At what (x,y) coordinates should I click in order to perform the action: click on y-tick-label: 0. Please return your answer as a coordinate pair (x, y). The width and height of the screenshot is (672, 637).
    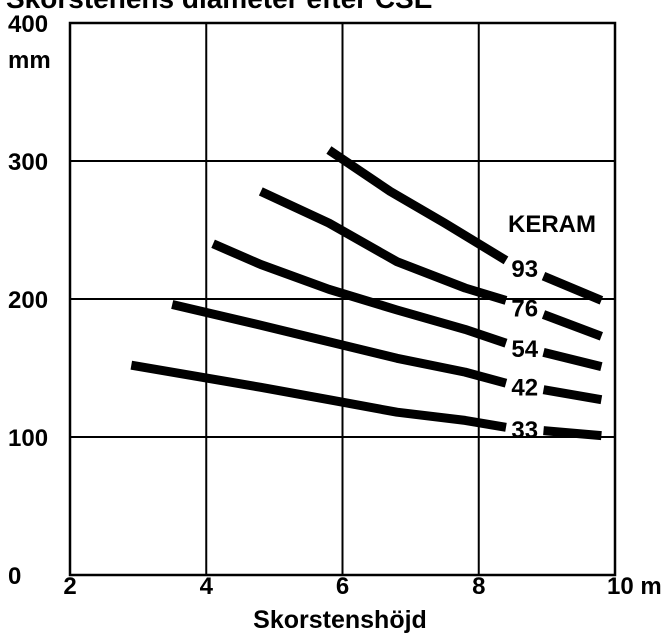
    Looking at the image, I should click on (14, 576).